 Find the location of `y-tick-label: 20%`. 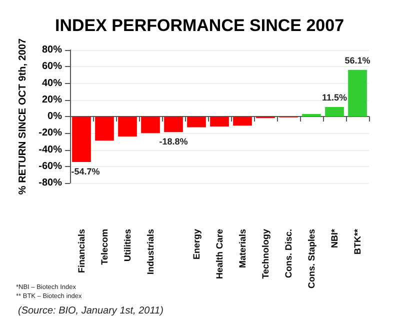

y-tick-label: 20% is located at coordinates (52, 100).